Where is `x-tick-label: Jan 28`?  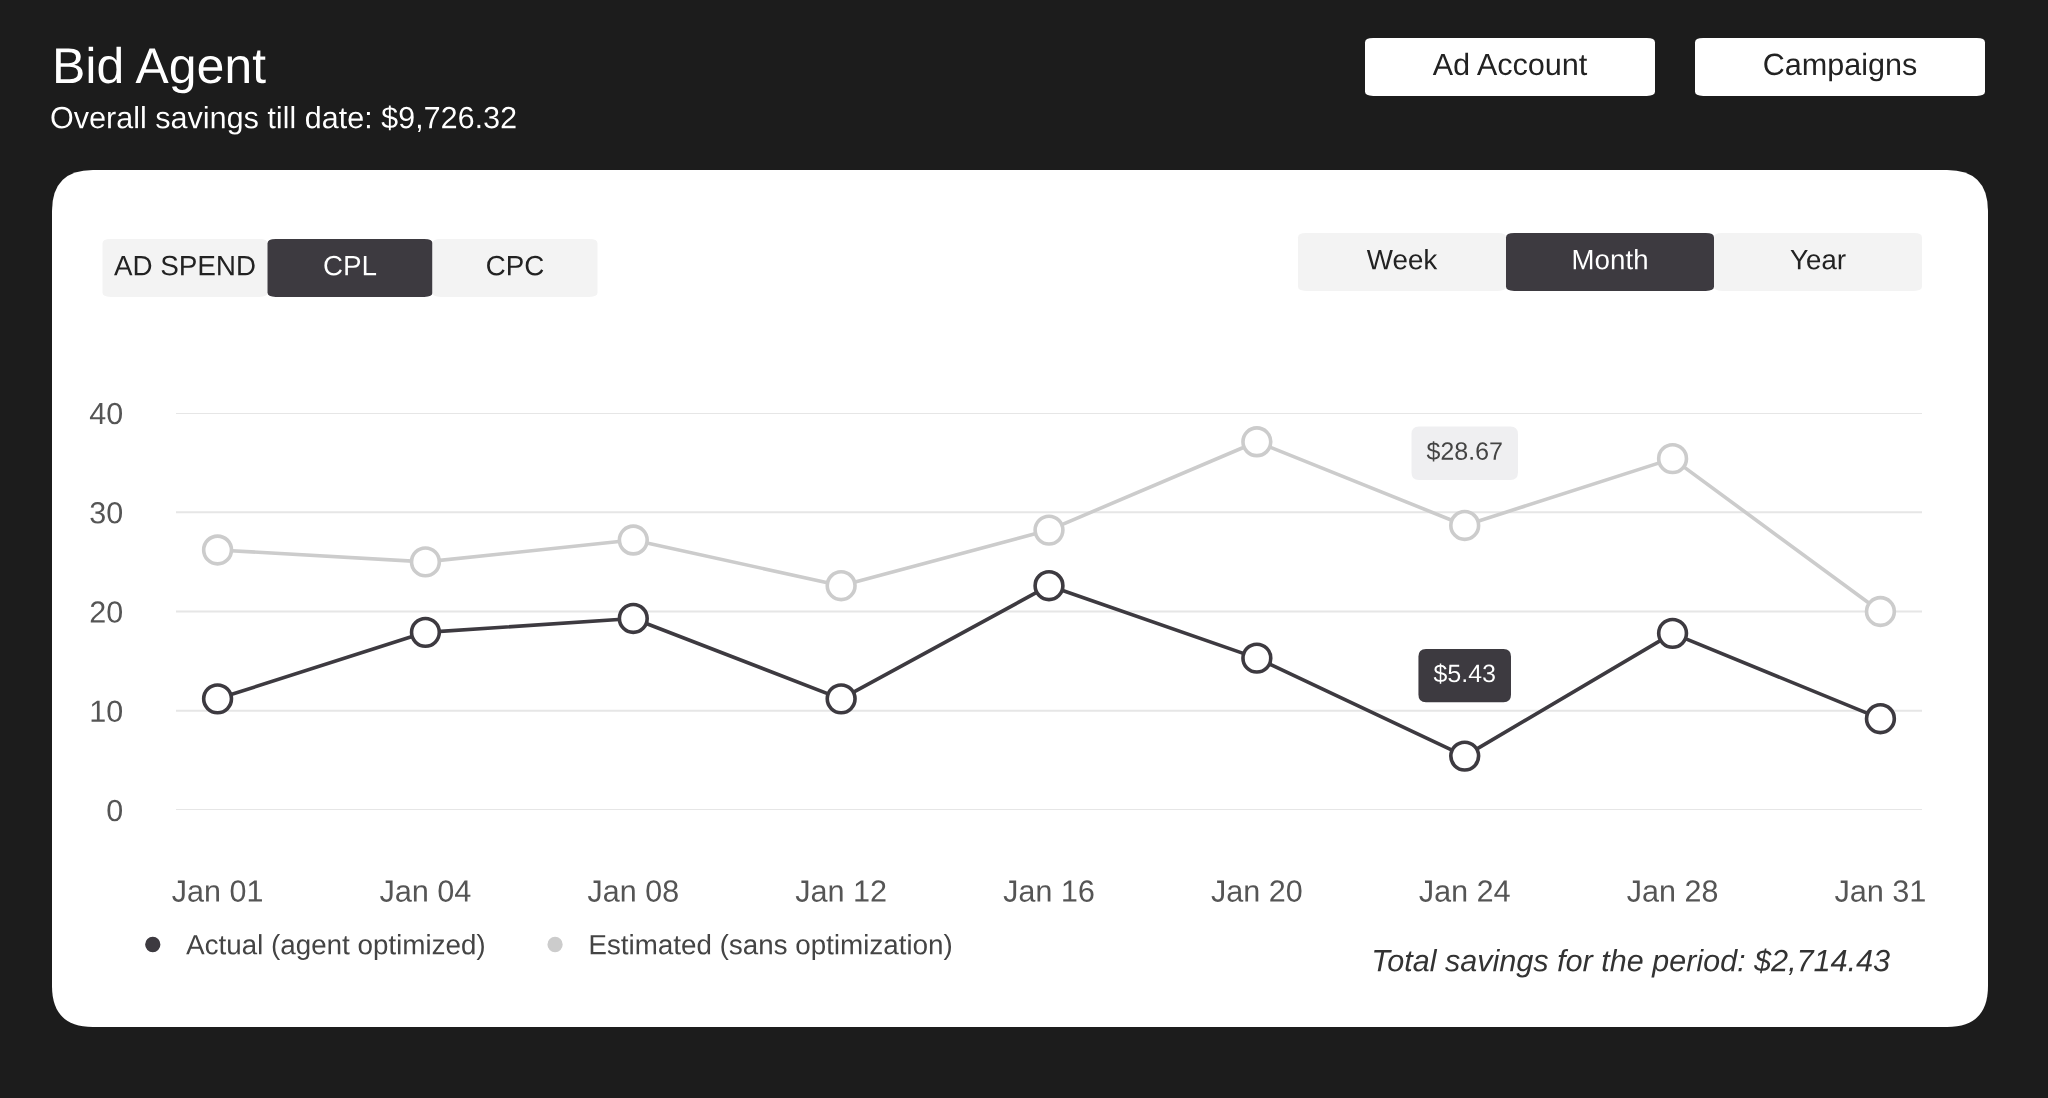 x-tick-label: Jan 28 is located at coordinates (1672, 891).